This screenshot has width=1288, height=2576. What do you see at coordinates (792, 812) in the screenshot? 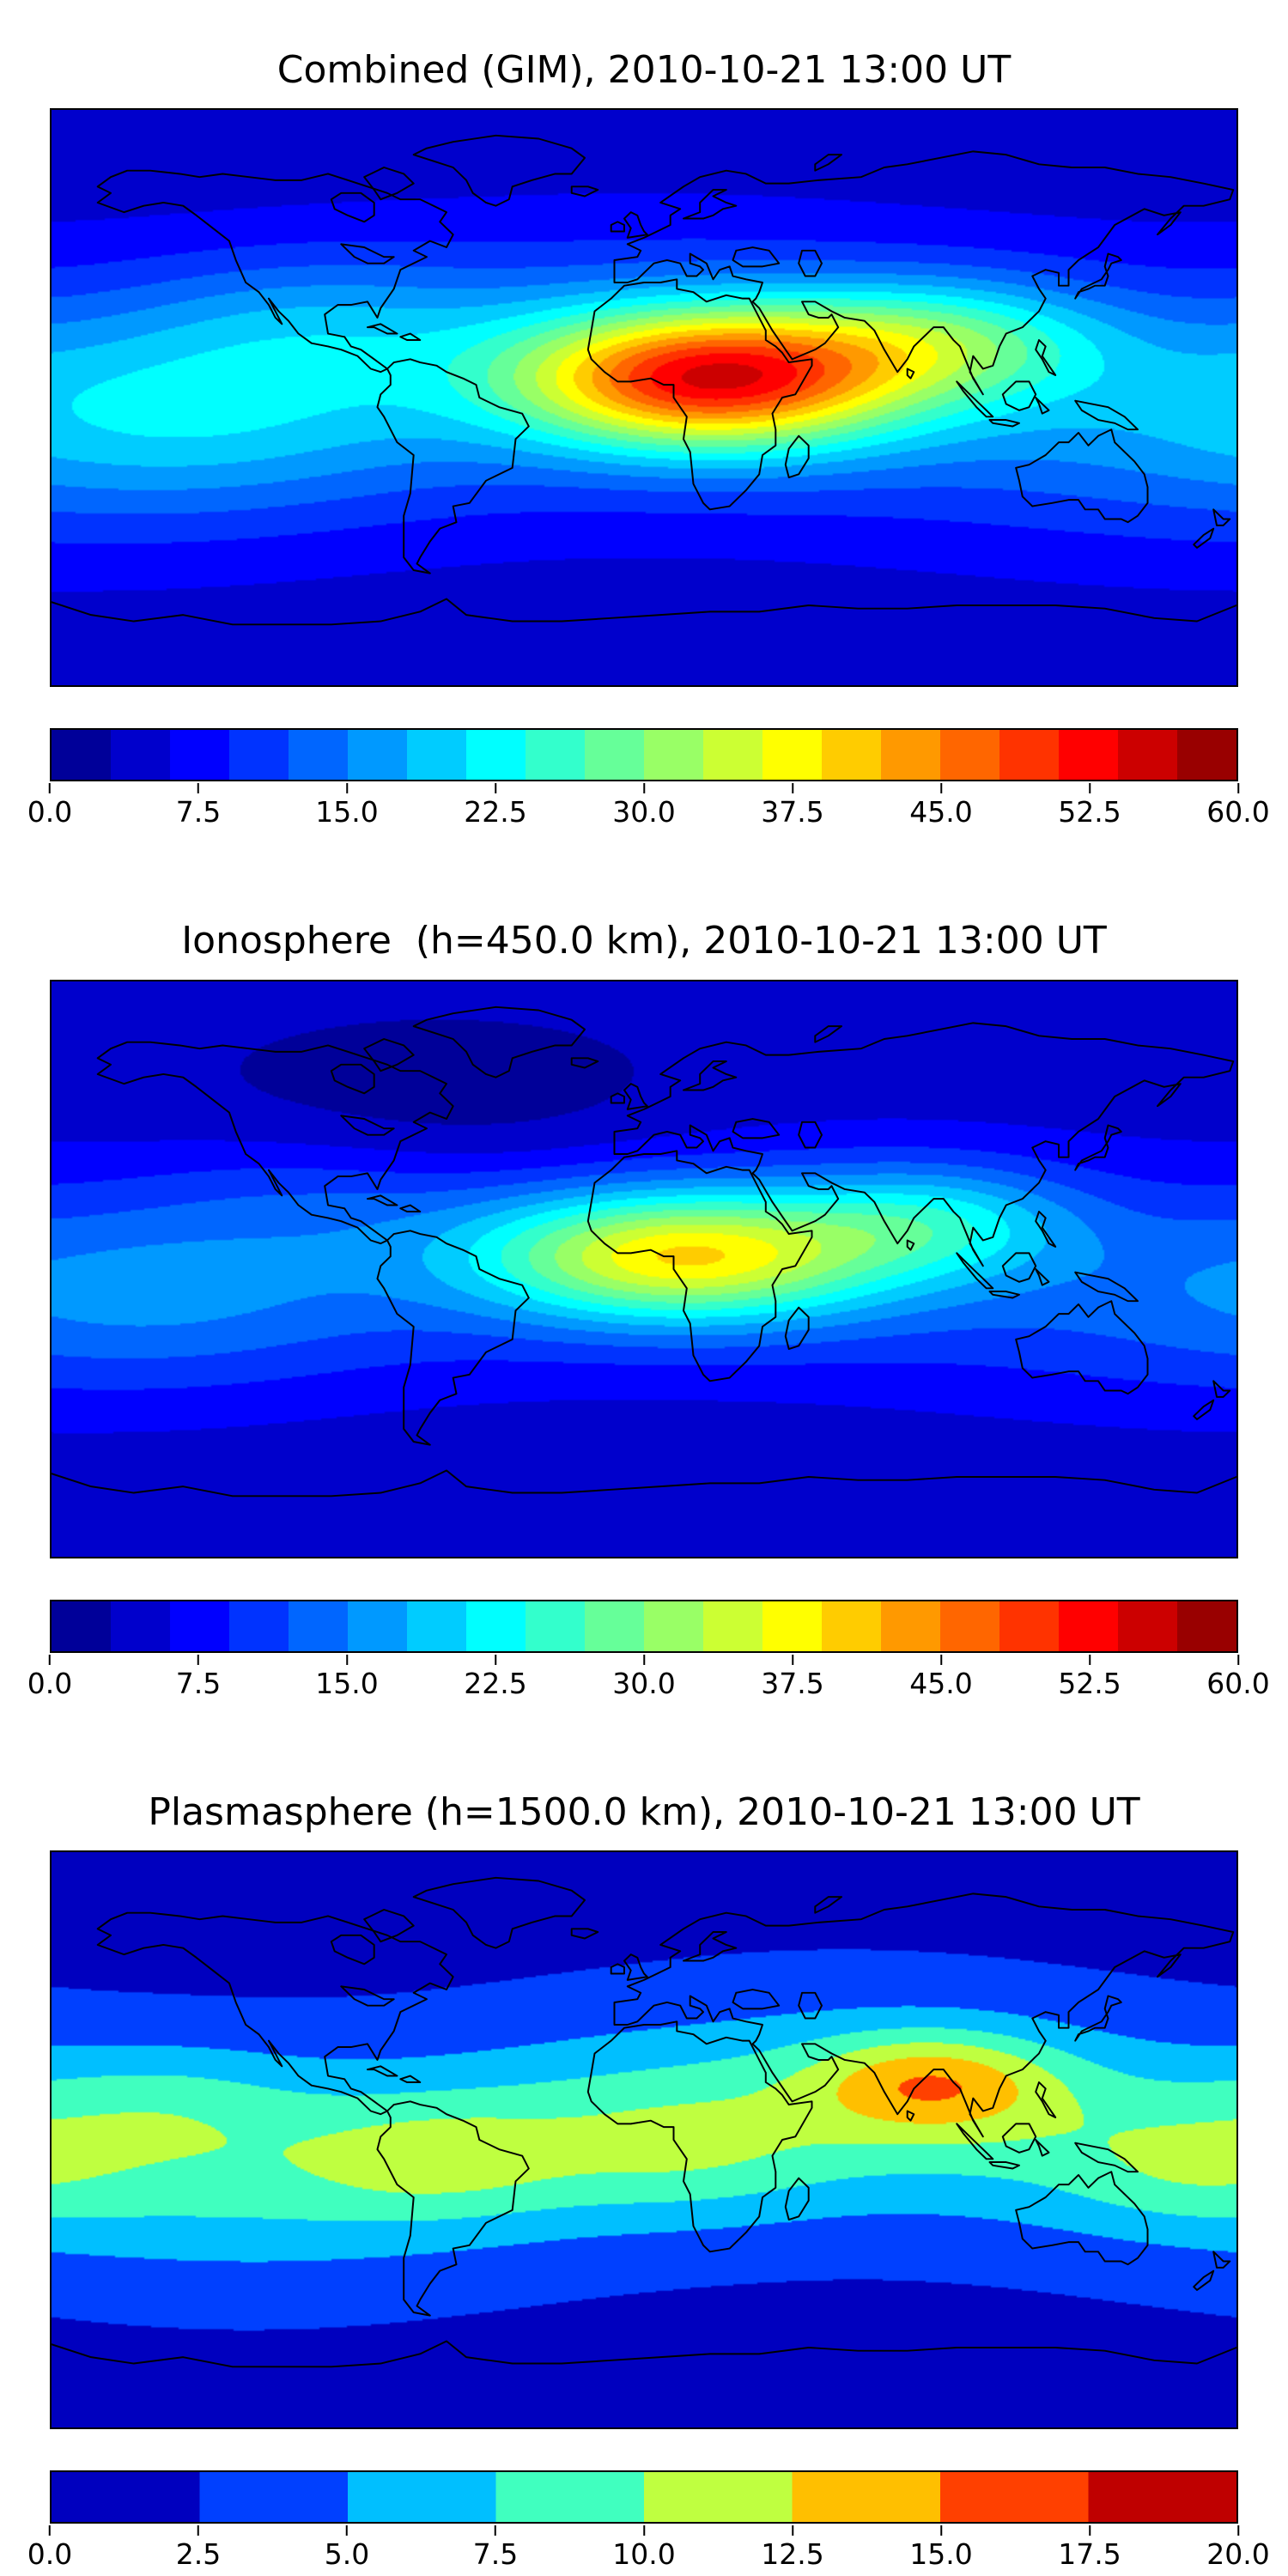
I see `colorbar-tick-label: 37.5` at bounding box center [792, 812].